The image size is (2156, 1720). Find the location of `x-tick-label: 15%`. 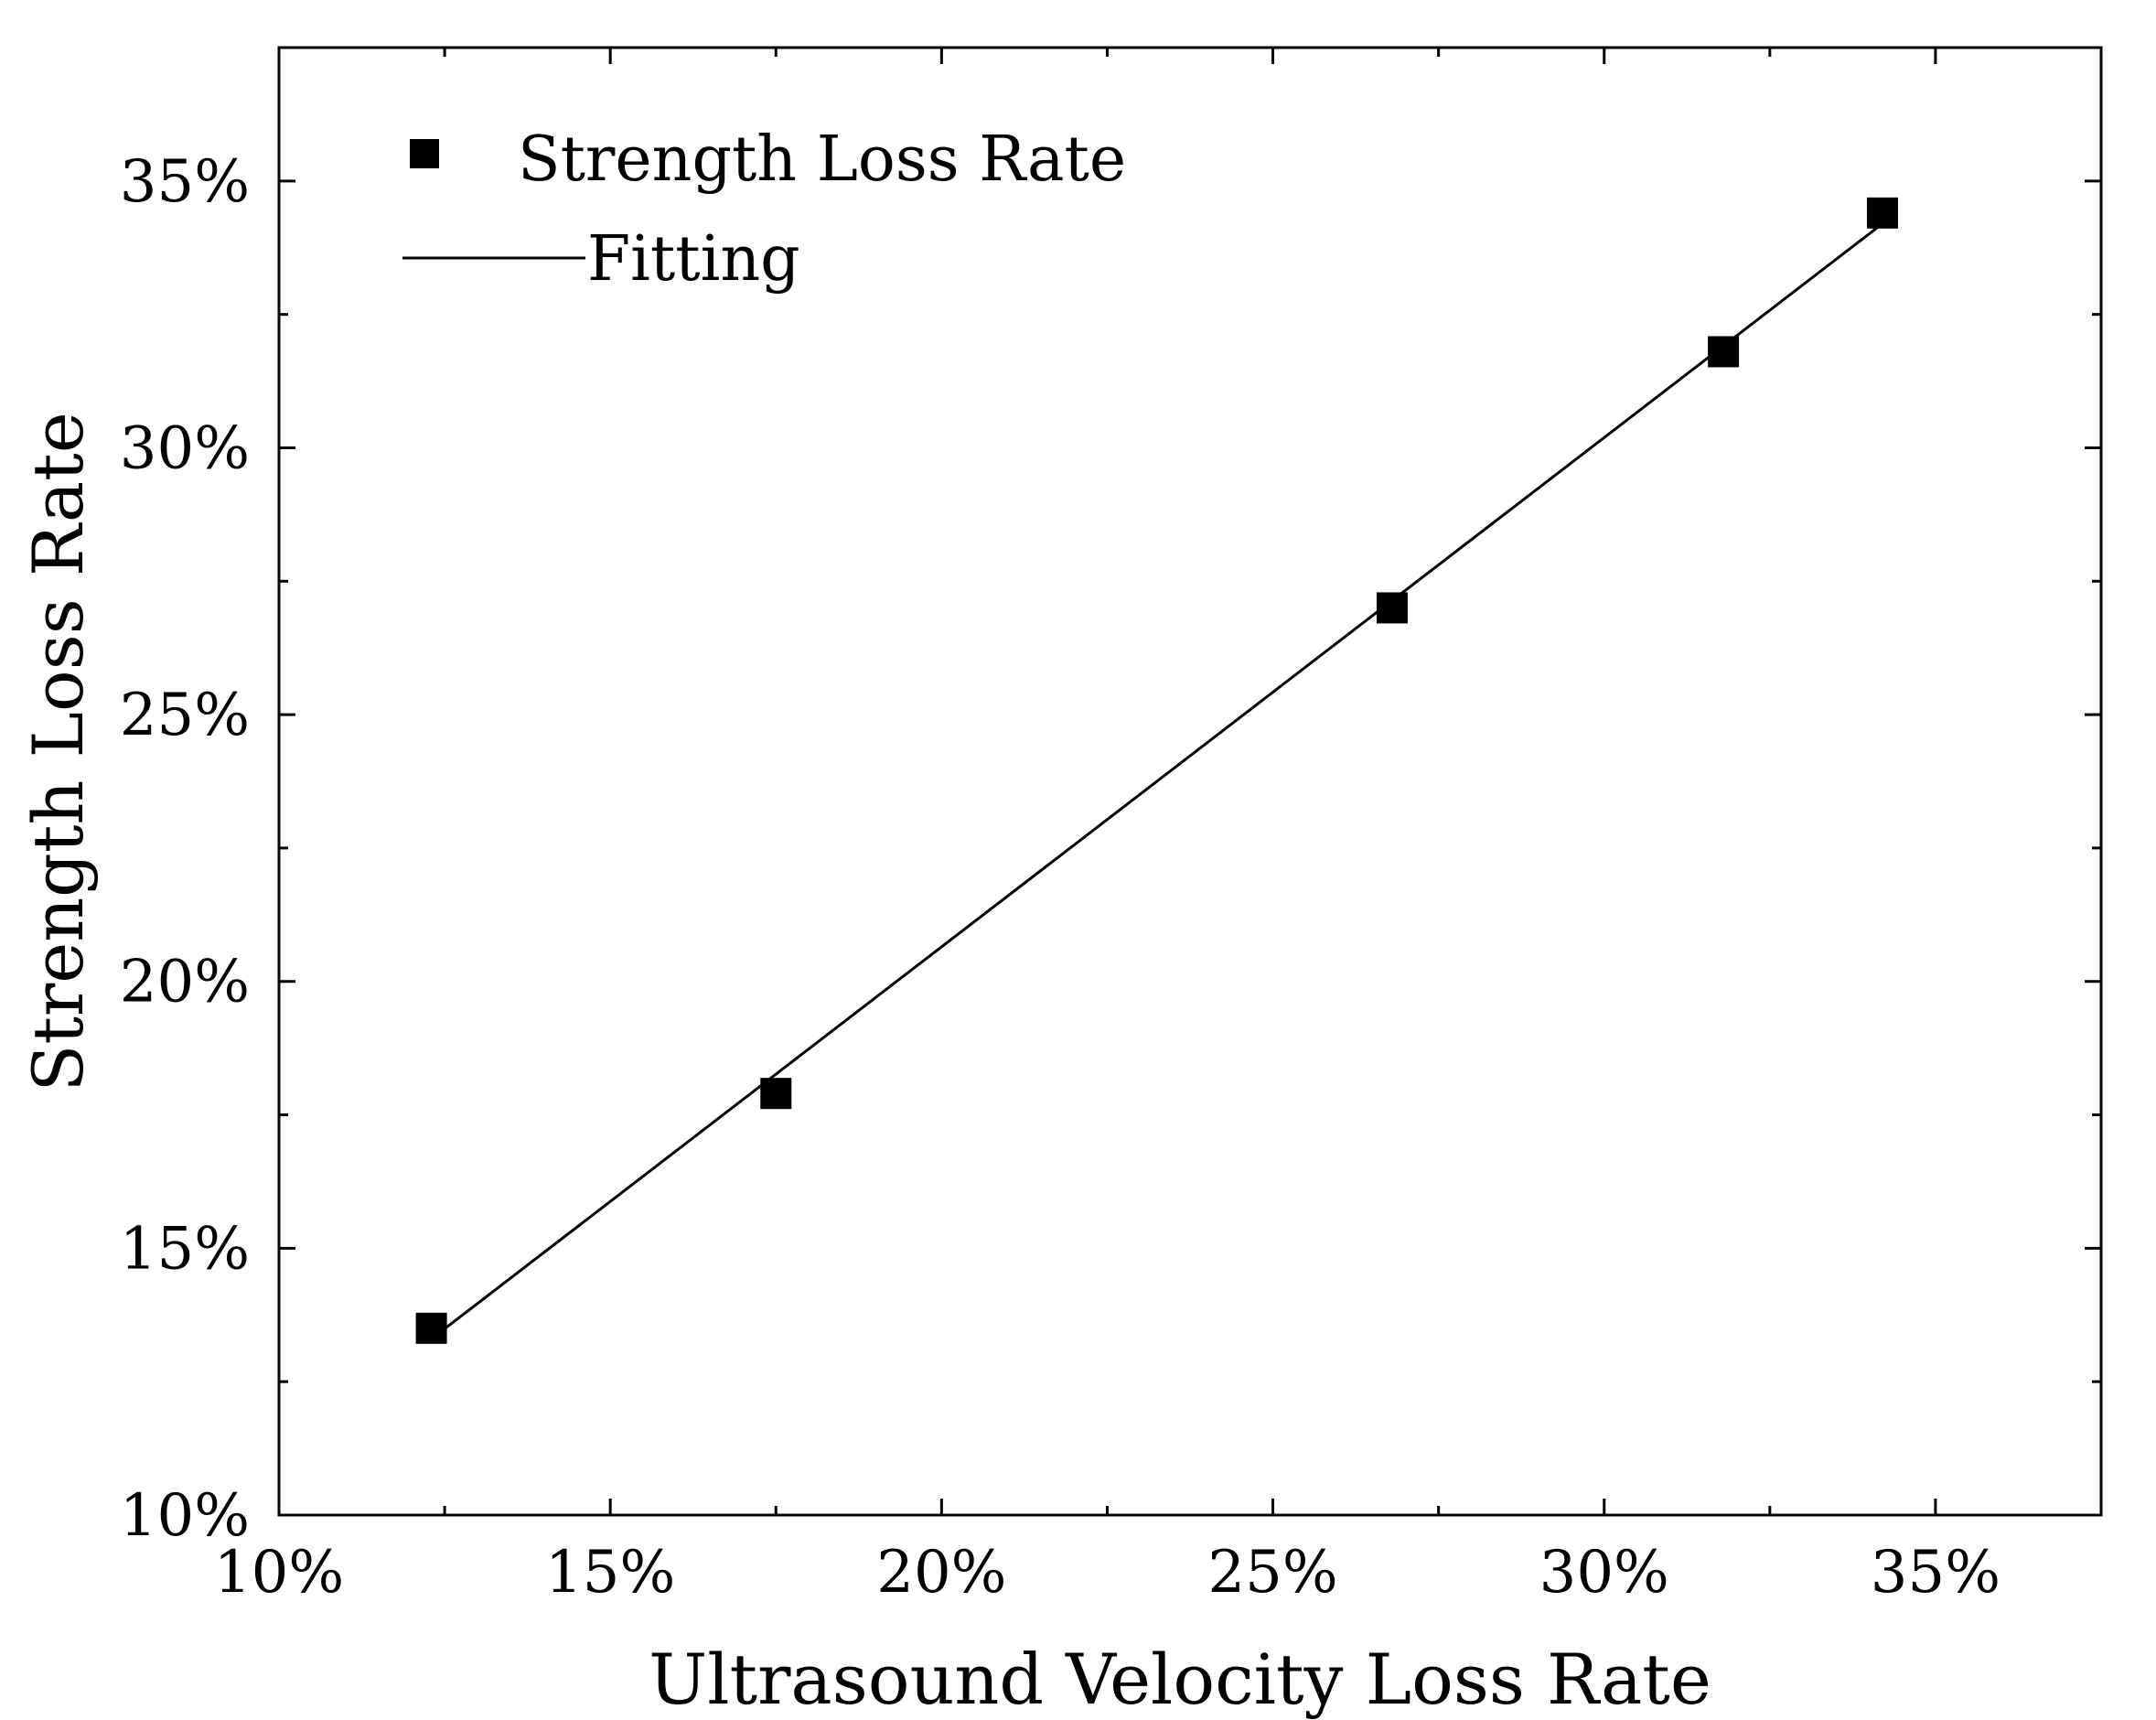

x-tick-label: 15% is located at coordinates (610, 1573).